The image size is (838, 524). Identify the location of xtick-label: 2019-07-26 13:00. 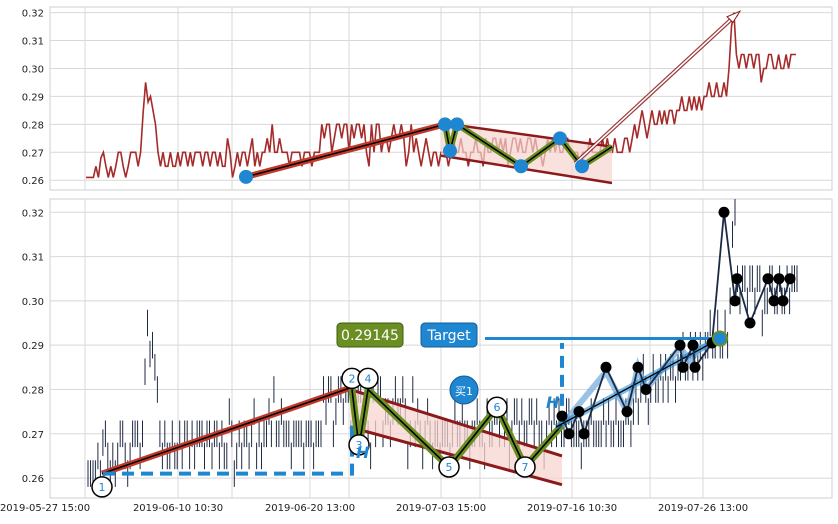
(703, 508).